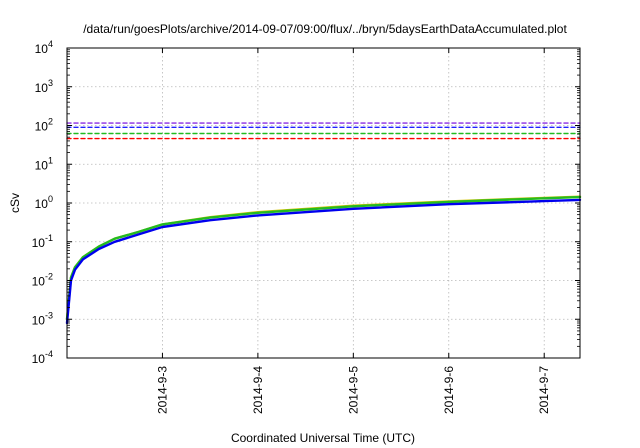 The height and width of the screenshot is (448, 640). Describe the element at coordinates (42, 357) in the screenshot. I see `y-tick-label: 10⁻⁴` at that location.